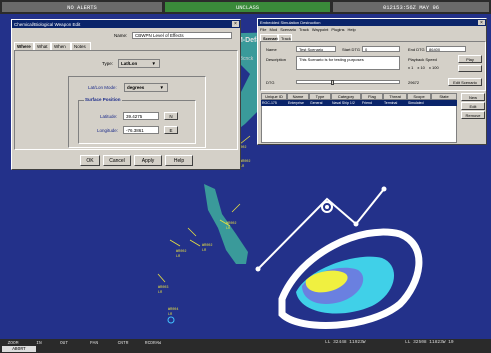 Image resolution: width=491 pixels, height=353 pixels. I want to click on tab-where: Where, so click(24, 46).